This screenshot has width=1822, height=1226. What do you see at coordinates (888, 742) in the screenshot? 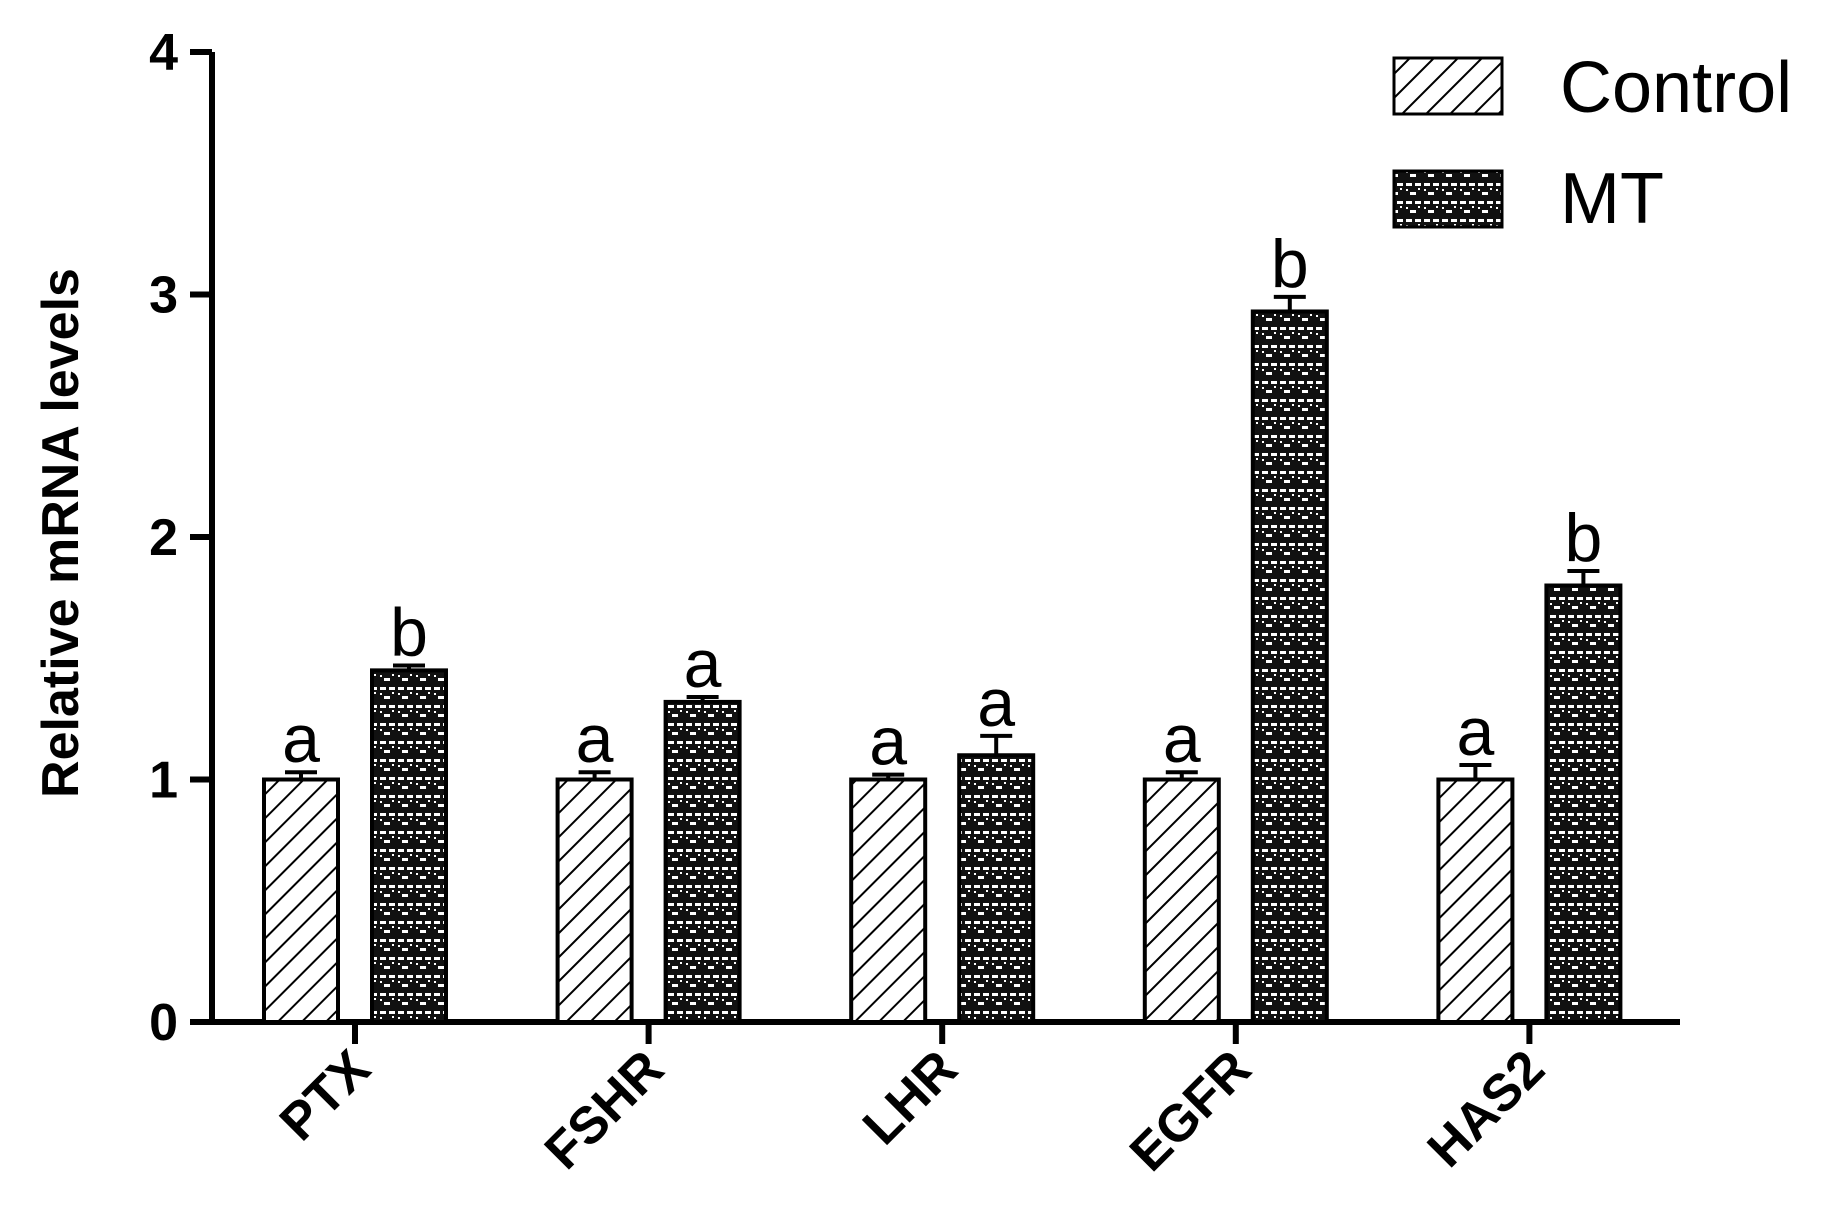
I see `sig-label-control-2: a` at bounding box center [888, 742].